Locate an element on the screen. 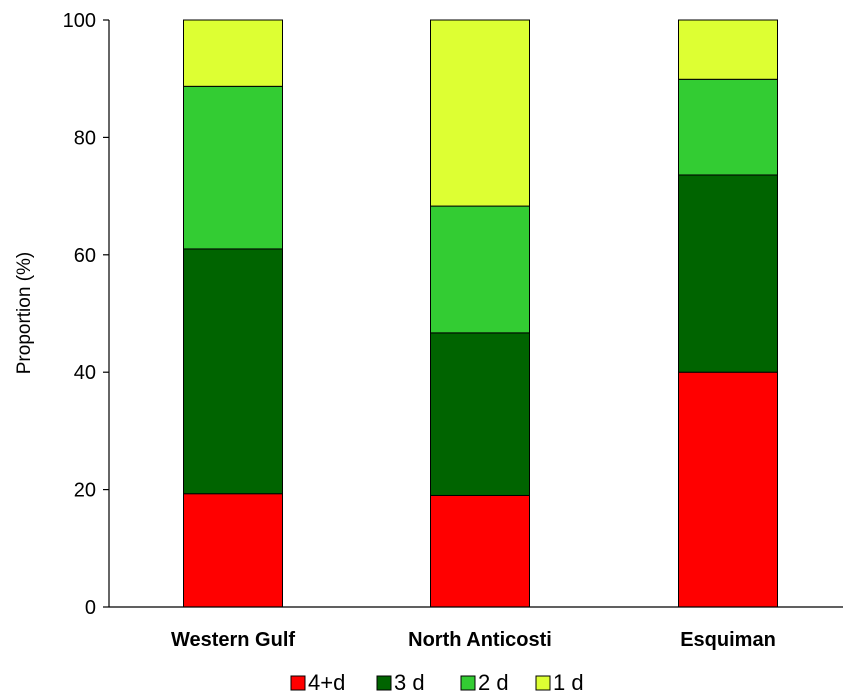 The width and height of the screenshot is (843, 698). legend-label: 2 d is located at coordinates (493, 682).